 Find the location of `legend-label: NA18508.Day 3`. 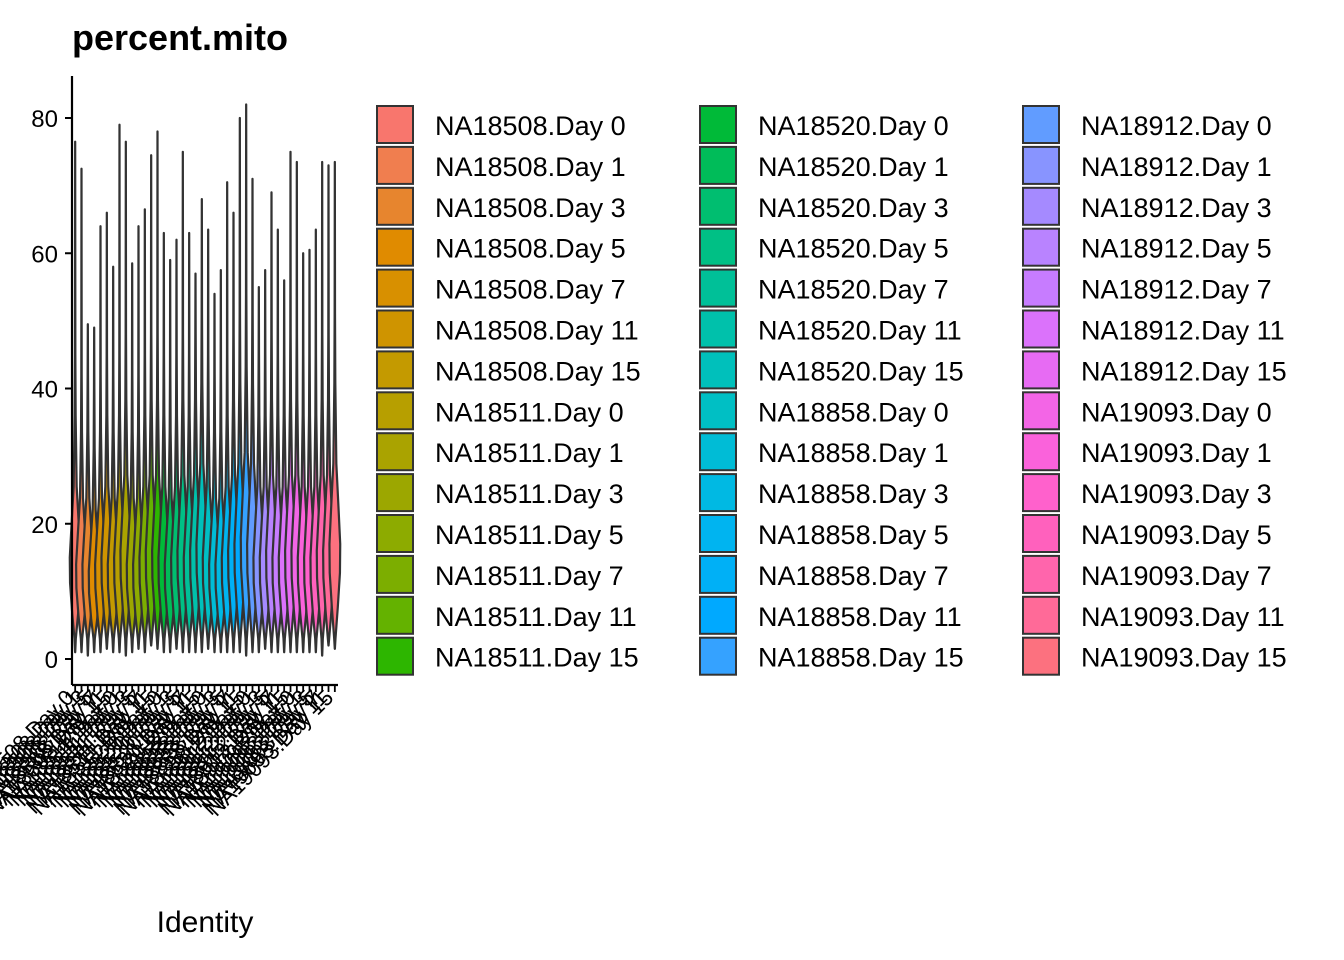

legend-label: NA18508.Day 3 is located at coordinates (530, 208).